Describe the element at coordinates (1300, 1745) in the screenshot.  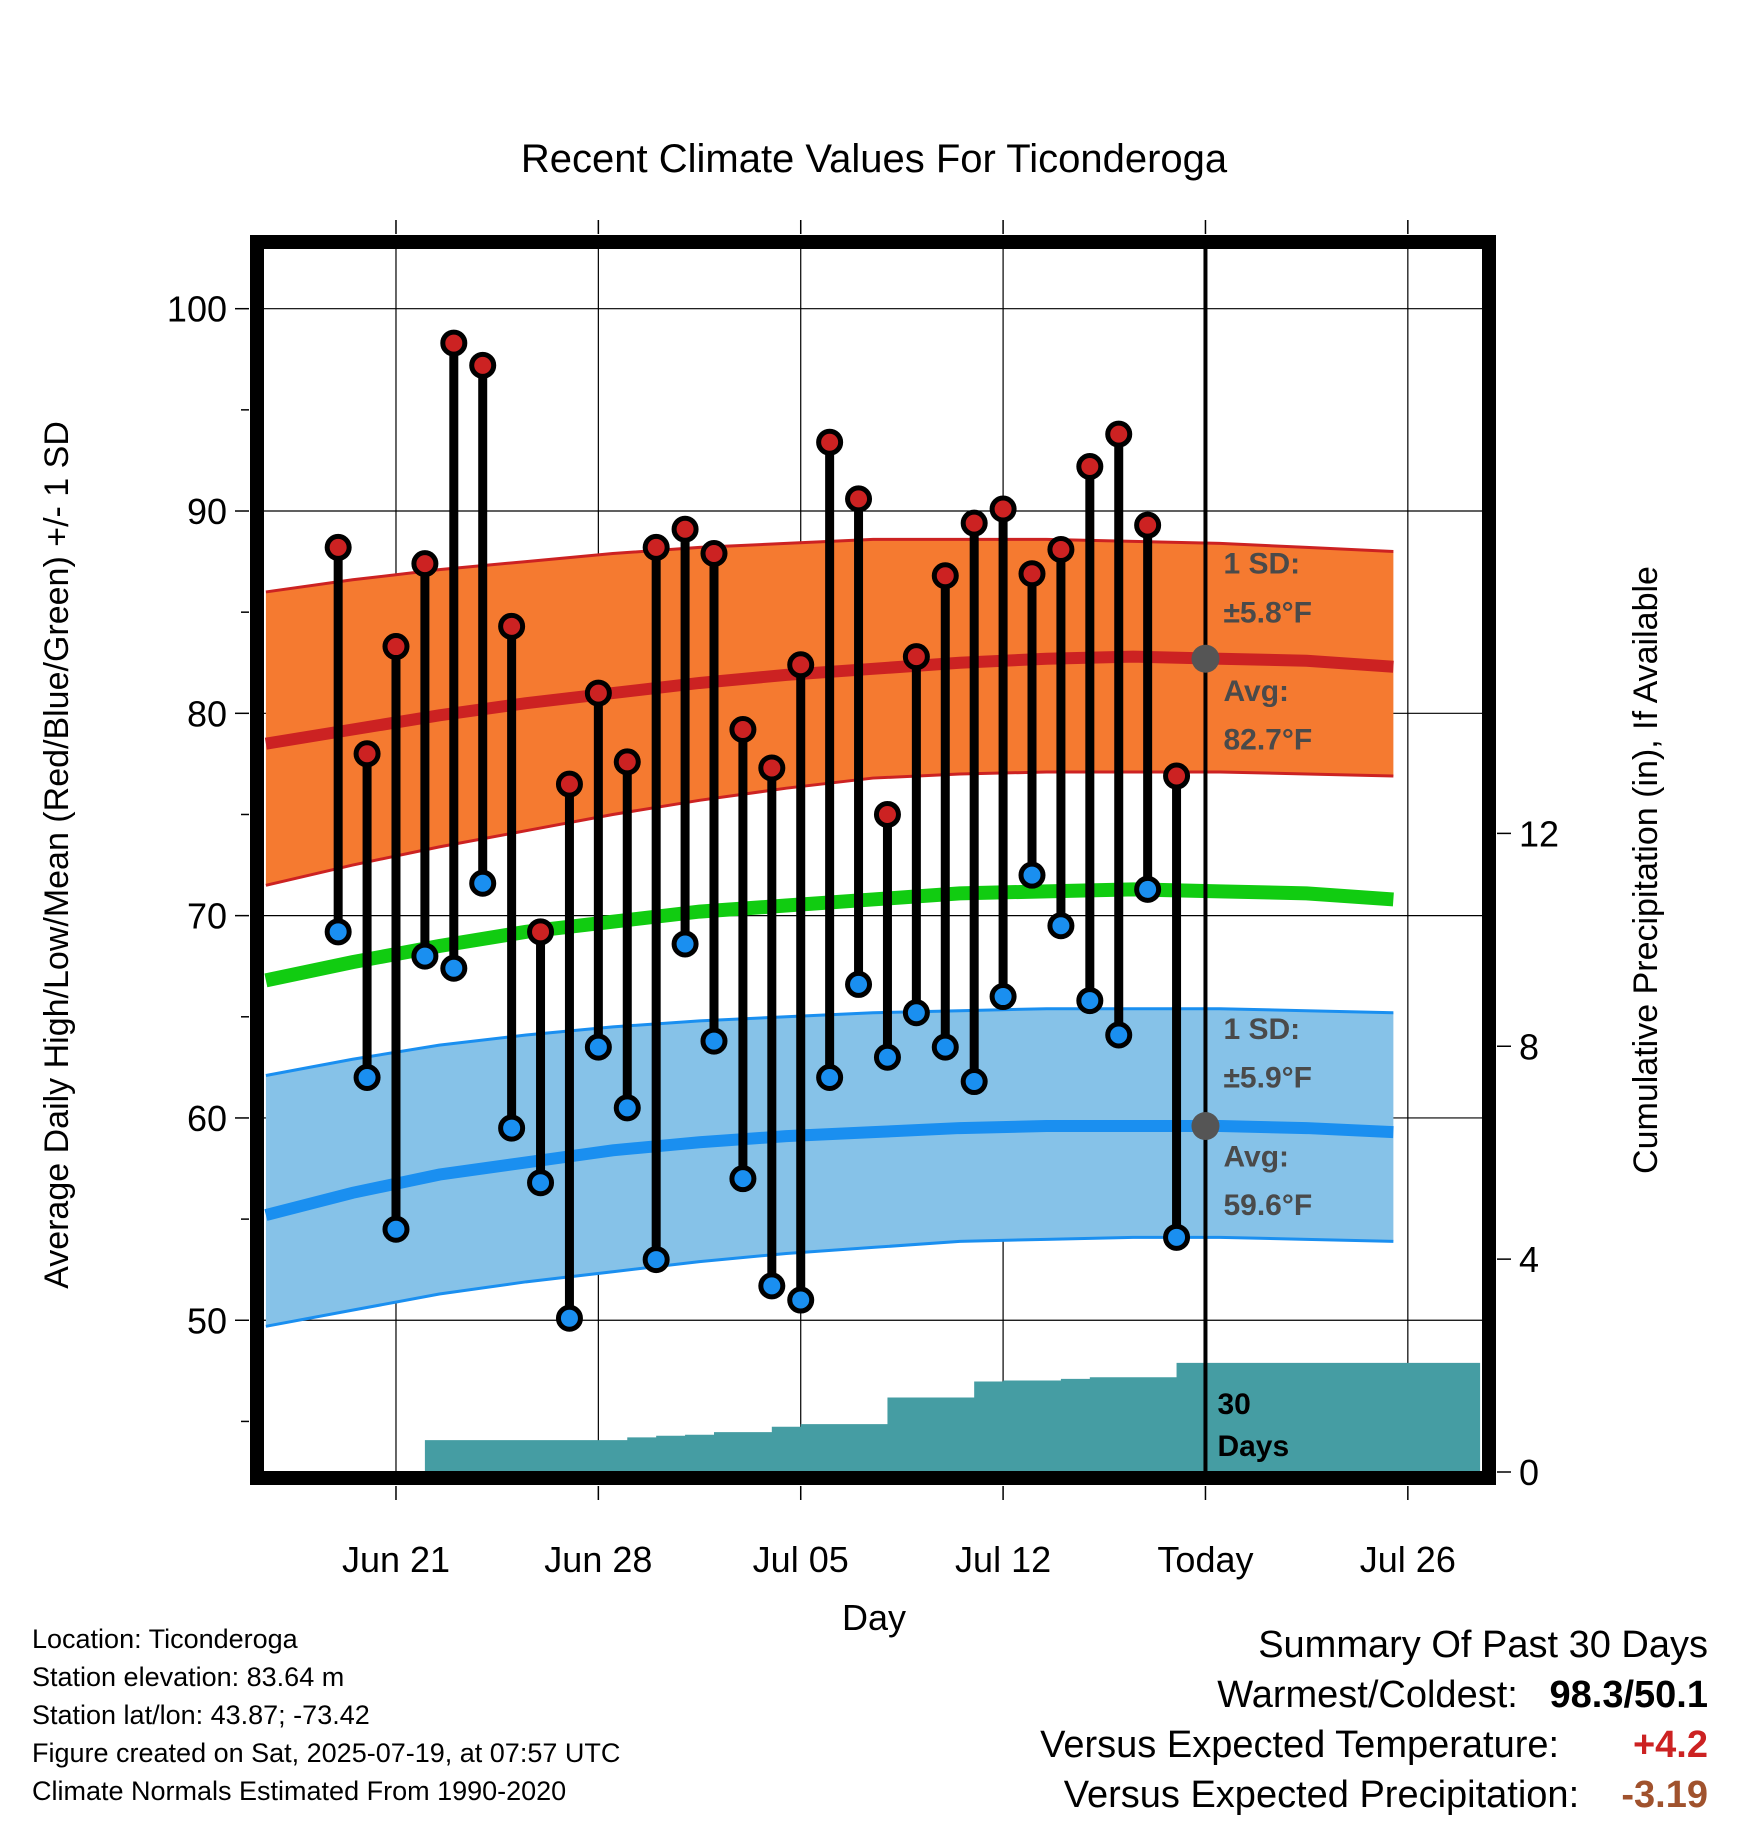
I see `temp-label: Versus Expected Temperature:` at that location.